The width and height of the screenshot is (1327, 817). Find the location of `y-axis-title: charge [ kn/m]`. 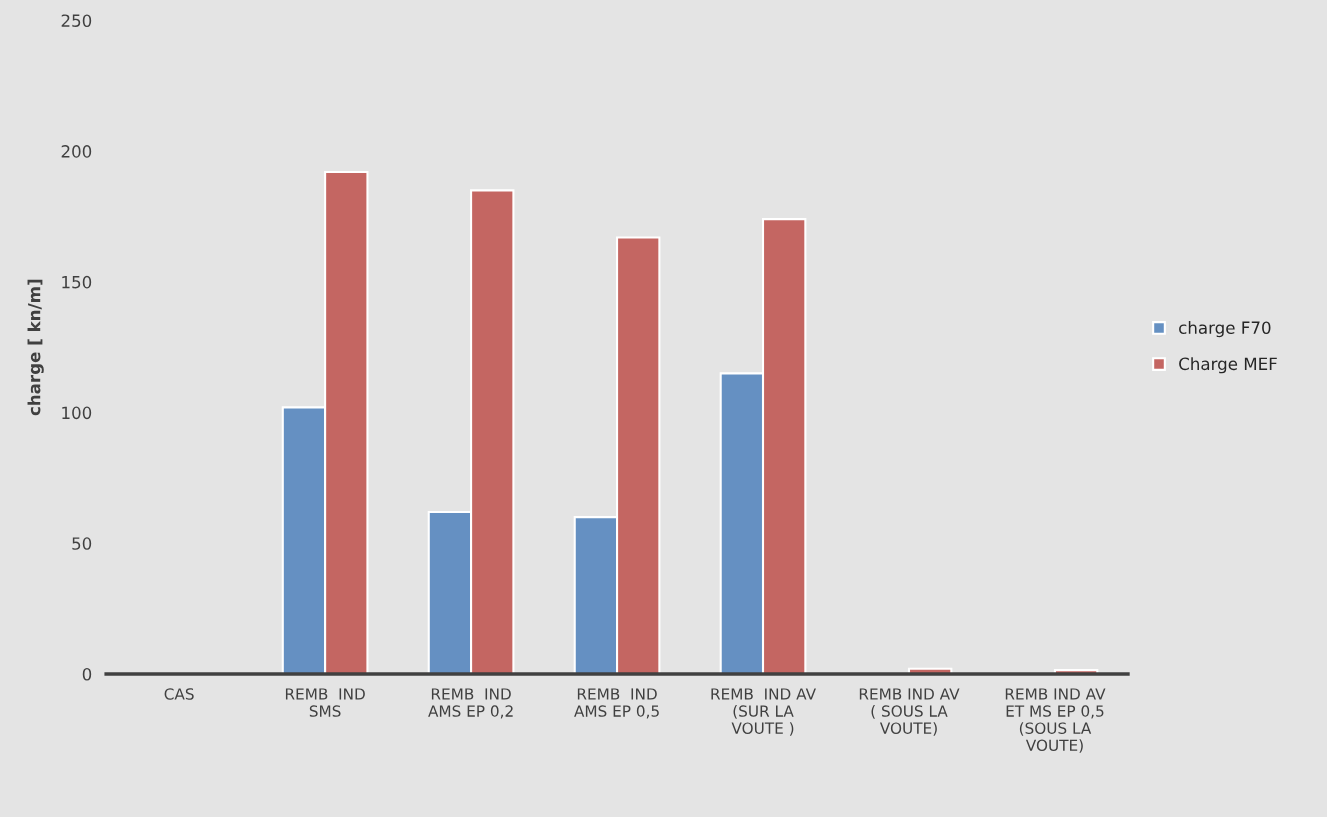

y-axis-title: charge [ kn/m] is located at coordinates (35, 347).